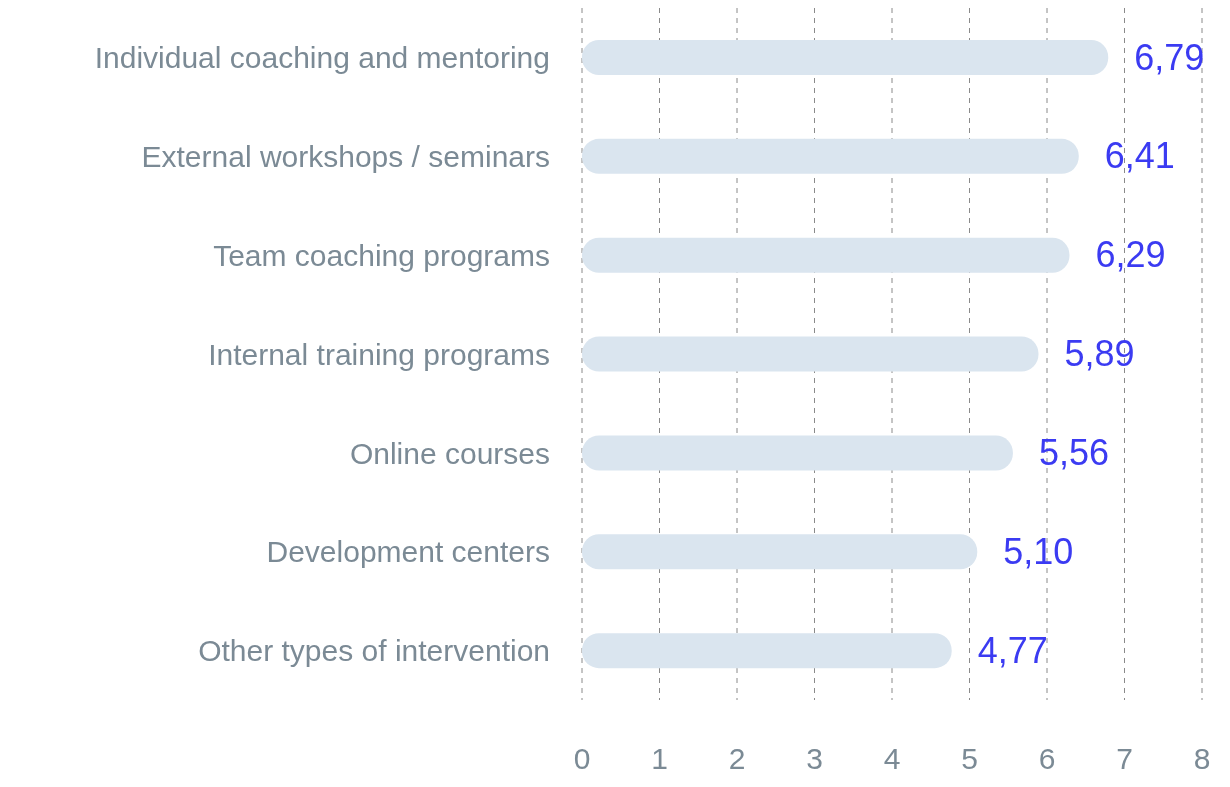 Image resolution: width=1230 pixels, height=787 pixels. I want to click on x-tick-label: 6, so click(1047, 759).